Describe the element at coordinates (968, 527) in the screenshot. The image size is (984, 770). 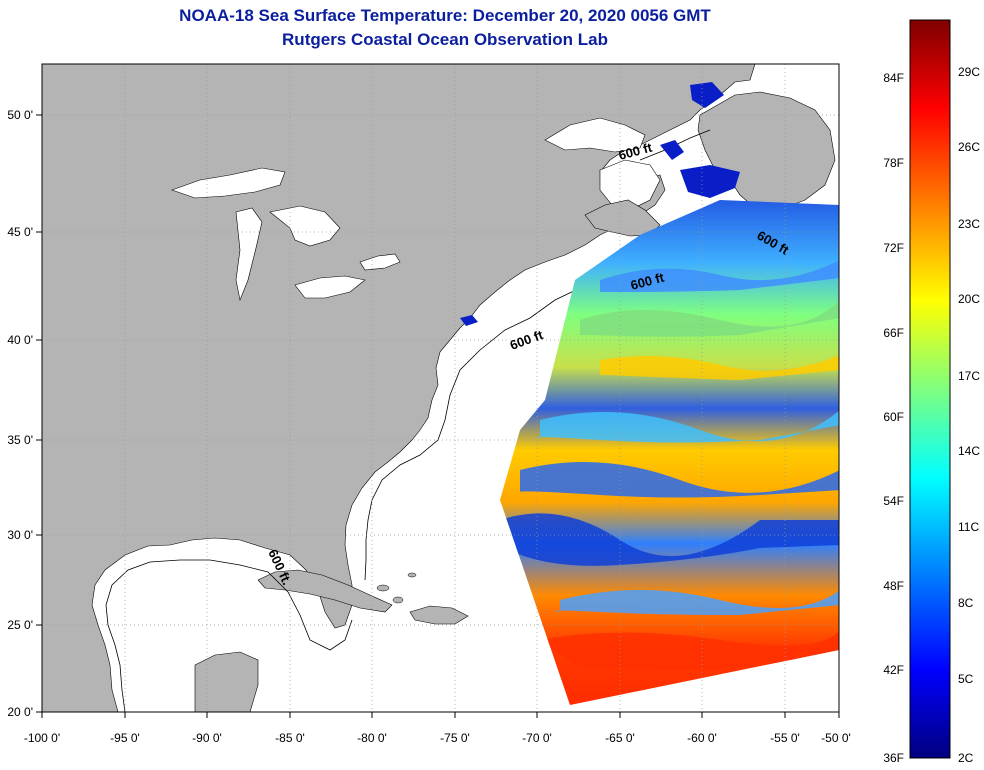
I see `colorbar-c-label: 11C` at that location.